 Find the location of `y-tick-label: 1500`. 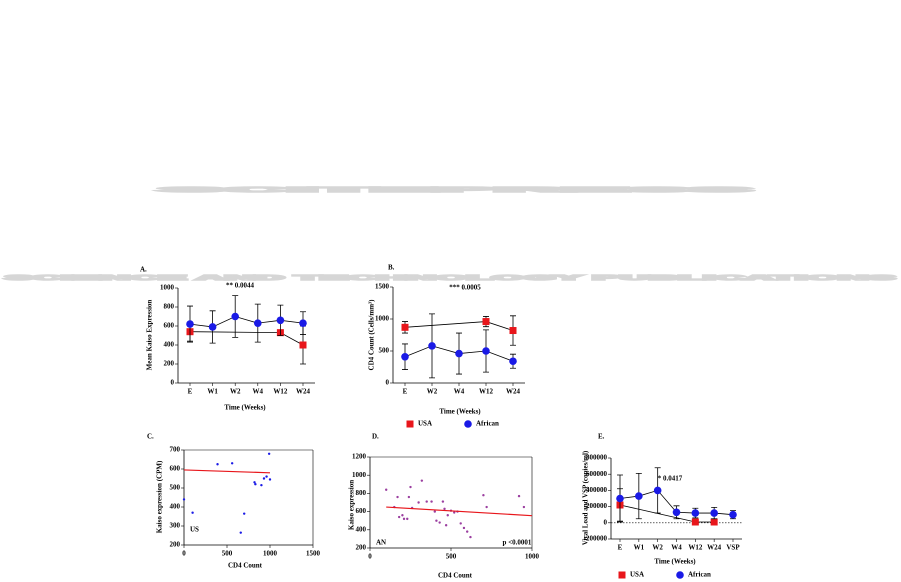

y-tick-label: 1500 is located at coordinates (382, 287).